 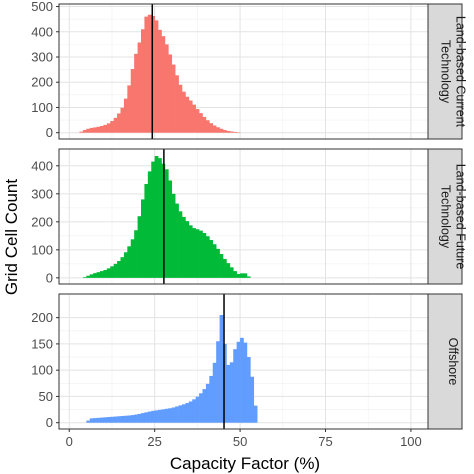 What do you see at coordinates (154, 441) in the screenshot?
I see `x-tick-label: 25` at bounding box center [154, 441].